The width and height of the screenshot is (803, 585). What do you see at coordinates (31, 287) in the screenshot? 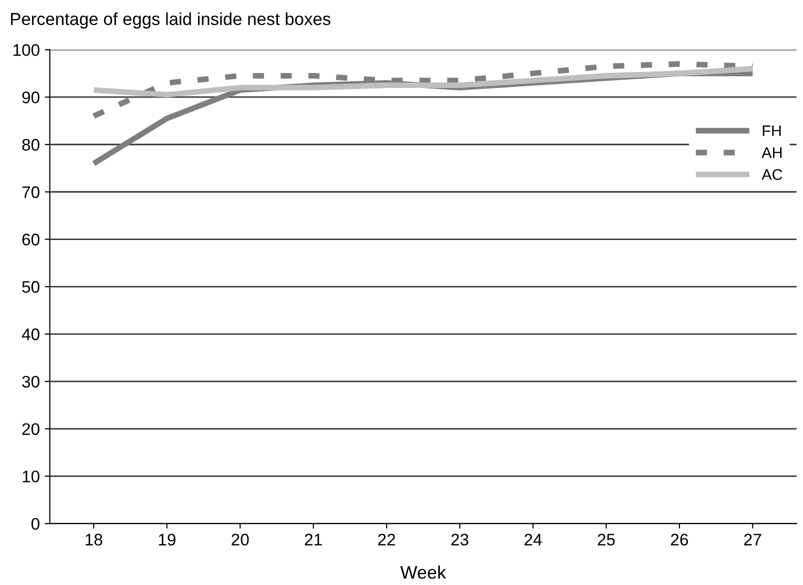
I see `y-tick-label: 50` at bounding box center [31, 287].